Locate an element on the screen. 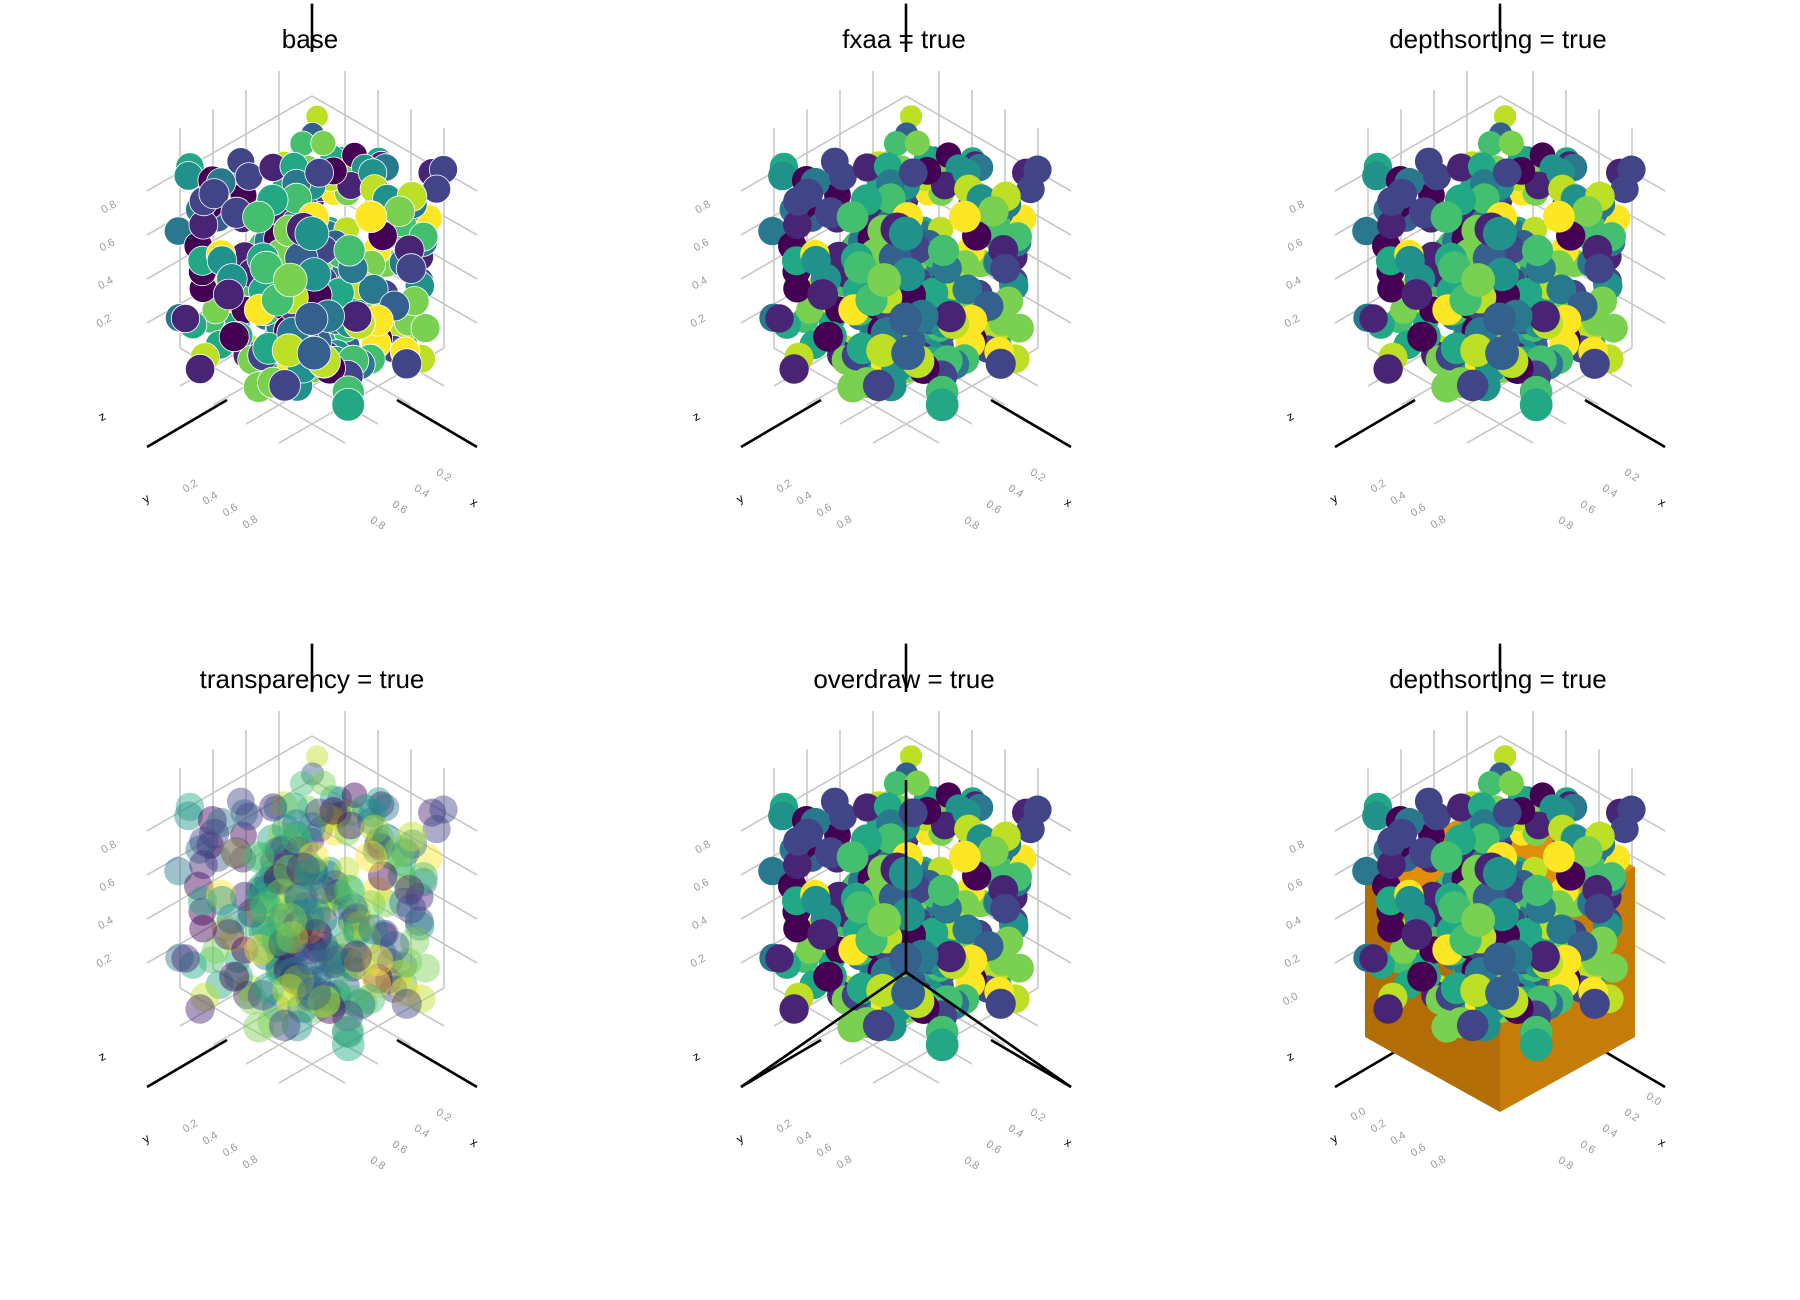 Image resolution: width=1800 pixels, height=1300 pixels. x-tick-label: 0.4 is located at coordinates (1015, 1131).